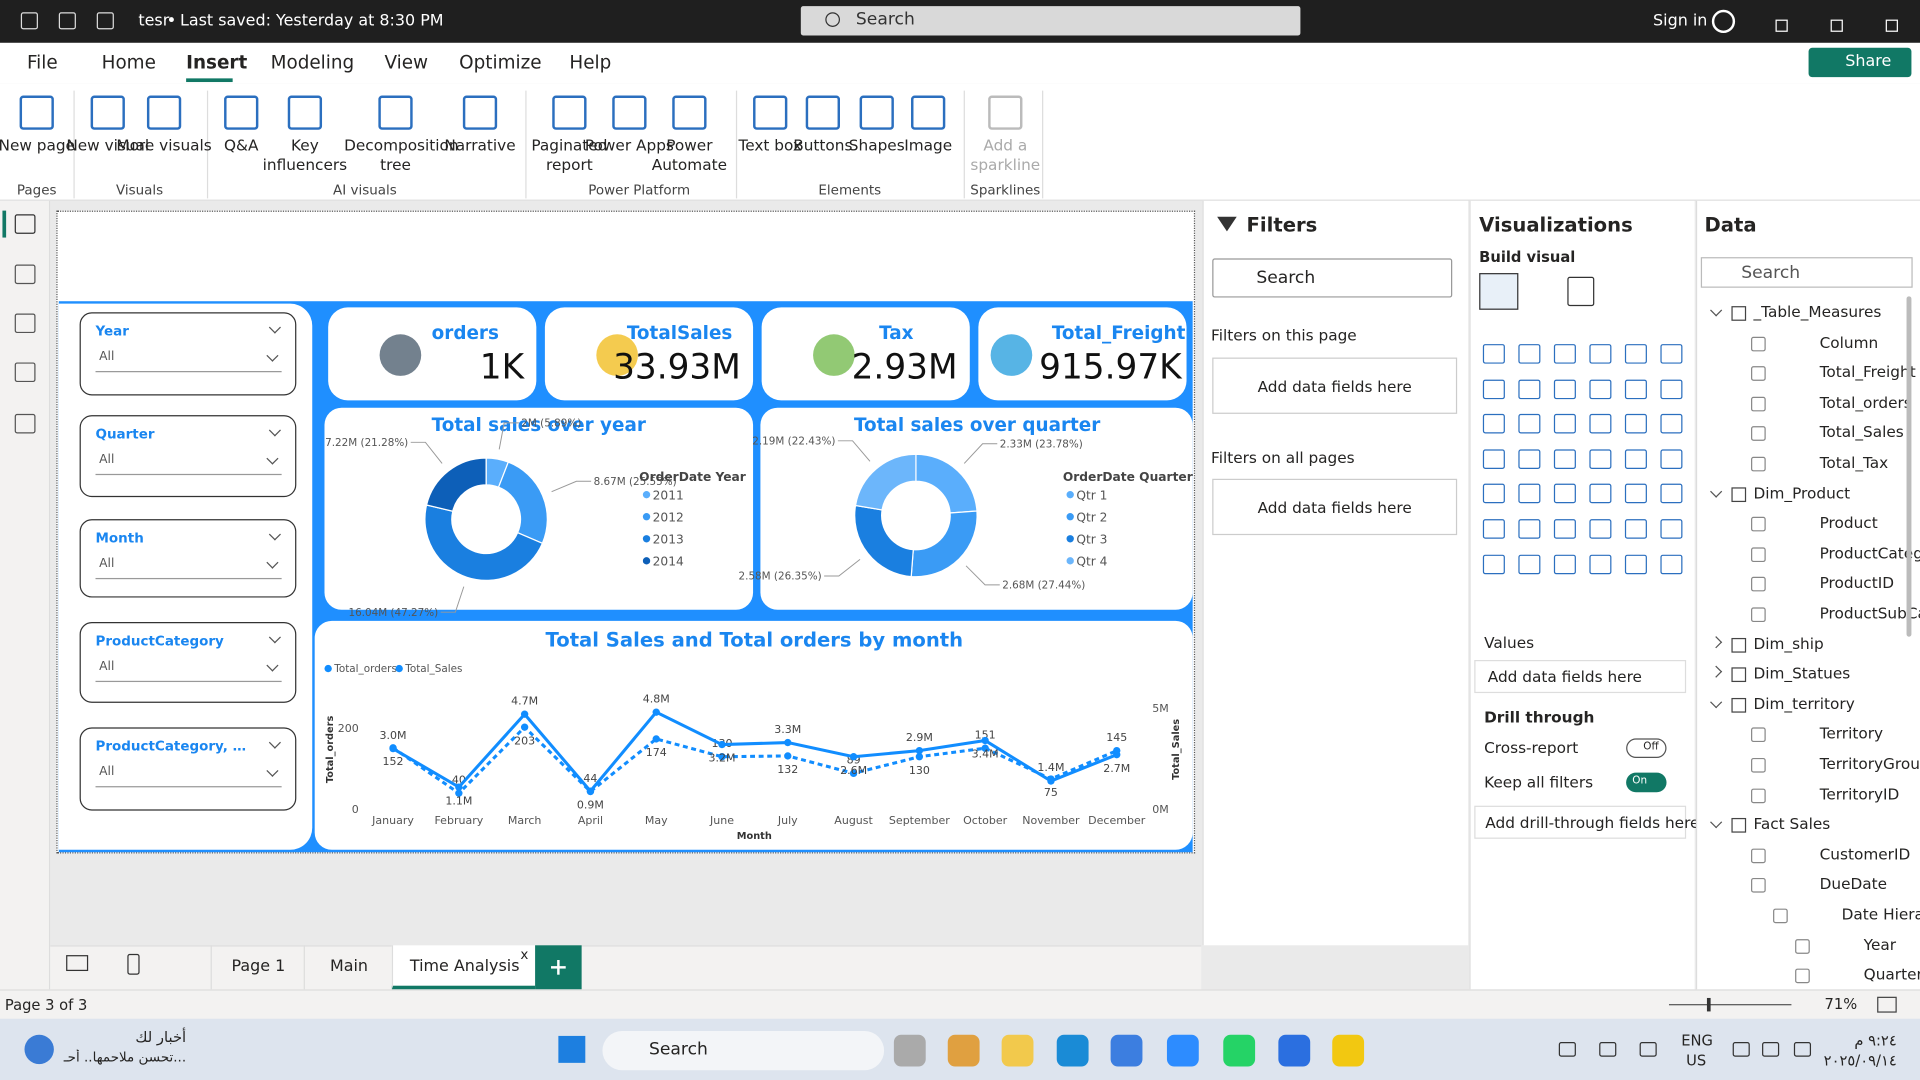 The width and height of the screenshot is (1920, 1080). What do you see at coordinates (1867, 372) in the screenshot?
I see `tree-label: Total_Freight` at bounding box center [1867, 372].